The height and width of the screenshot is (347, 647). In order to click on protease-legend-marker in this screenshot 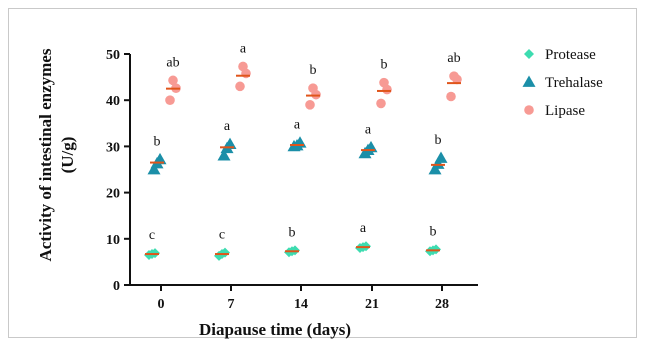, I will do `click(529, 54)`.